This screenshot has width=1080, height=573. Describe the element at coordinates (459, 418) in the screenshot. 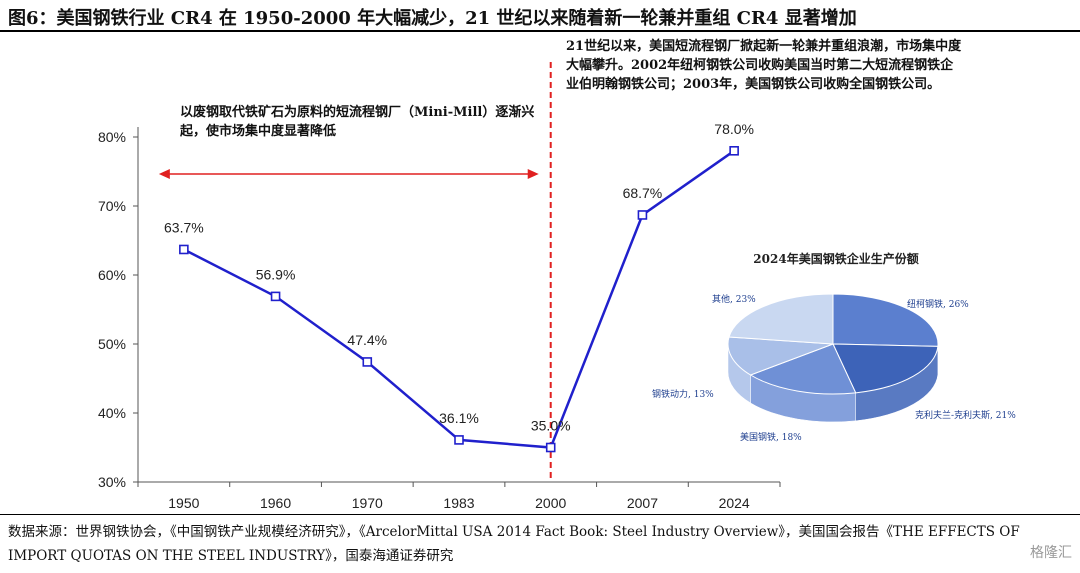

I see `data-value-label: 36.1%` at that location.